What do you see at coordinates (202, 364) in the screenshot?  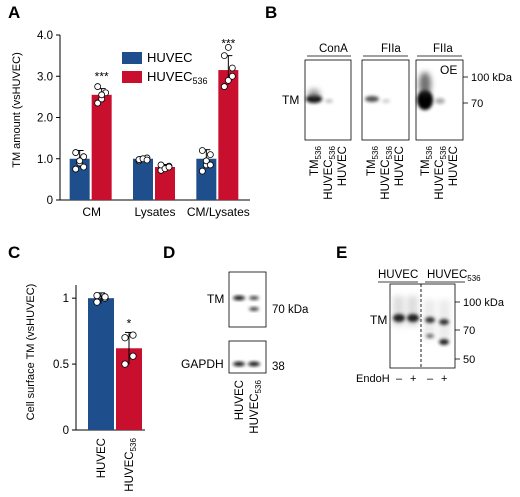 I see `blot-d-row-gapdh: GAPDH` at bounding box center [202, 364].